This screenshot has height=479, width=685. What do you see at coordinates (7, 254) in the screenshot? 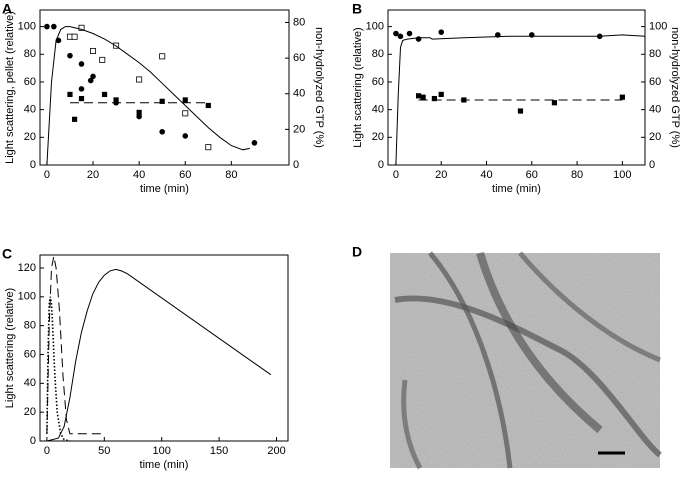
I see `panel-label: C` at bounding box center [7, 254].